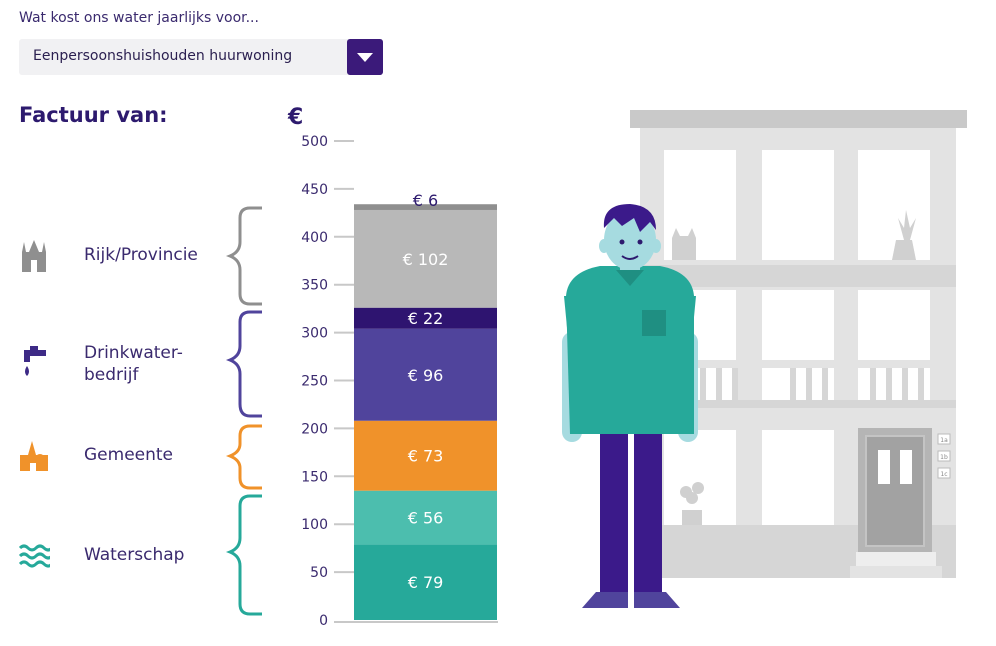 The image size is (996, 646). Describe the element at coordinates (319, 573) in the screenshot. I see `y-tick-label: 50` at that location.